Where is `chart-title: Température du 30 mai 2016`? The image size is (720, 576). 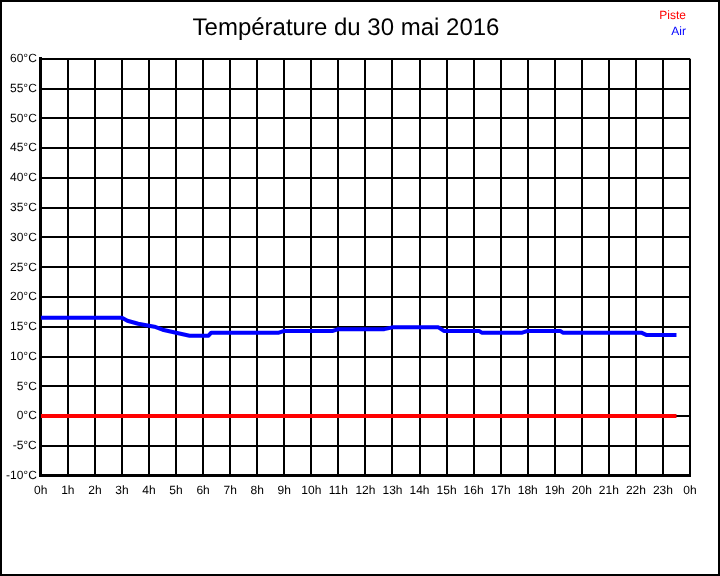 chart-title: Température du 30 mai 2016 is located at coordinates (346, 27).